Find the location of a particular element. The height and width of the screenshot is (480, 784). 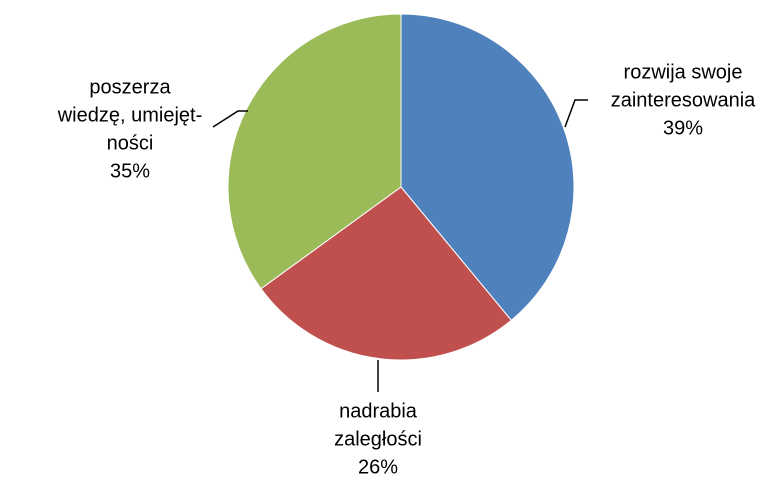

slice-label: zainteresowania is located at coordinates (683, 100).